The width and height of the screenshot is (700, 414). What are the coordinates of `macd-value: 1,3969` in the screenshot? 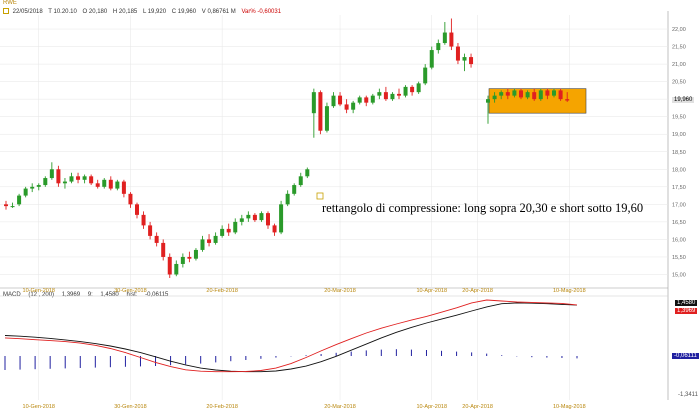 It's located at (71, 295).